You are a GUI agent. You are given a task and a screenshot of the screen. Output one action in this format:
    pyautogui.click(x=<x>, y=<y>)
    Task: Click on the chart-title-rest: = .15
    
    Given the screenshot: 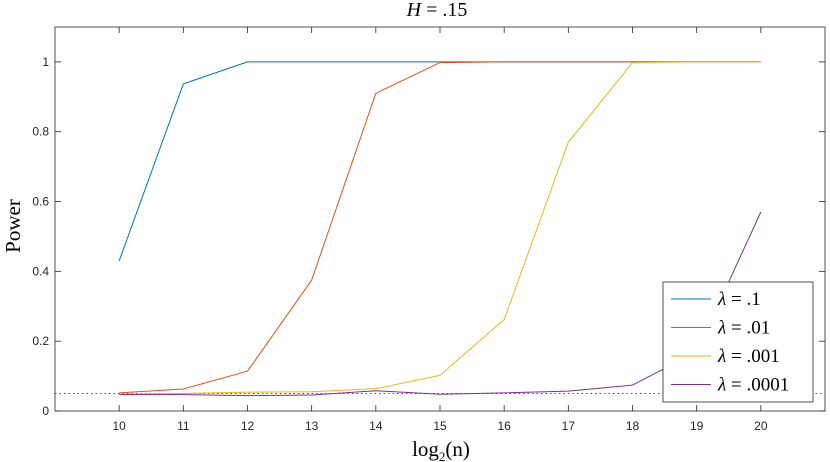 What is the action you would take?
    pyautogui.click(x=444, y=10)
    